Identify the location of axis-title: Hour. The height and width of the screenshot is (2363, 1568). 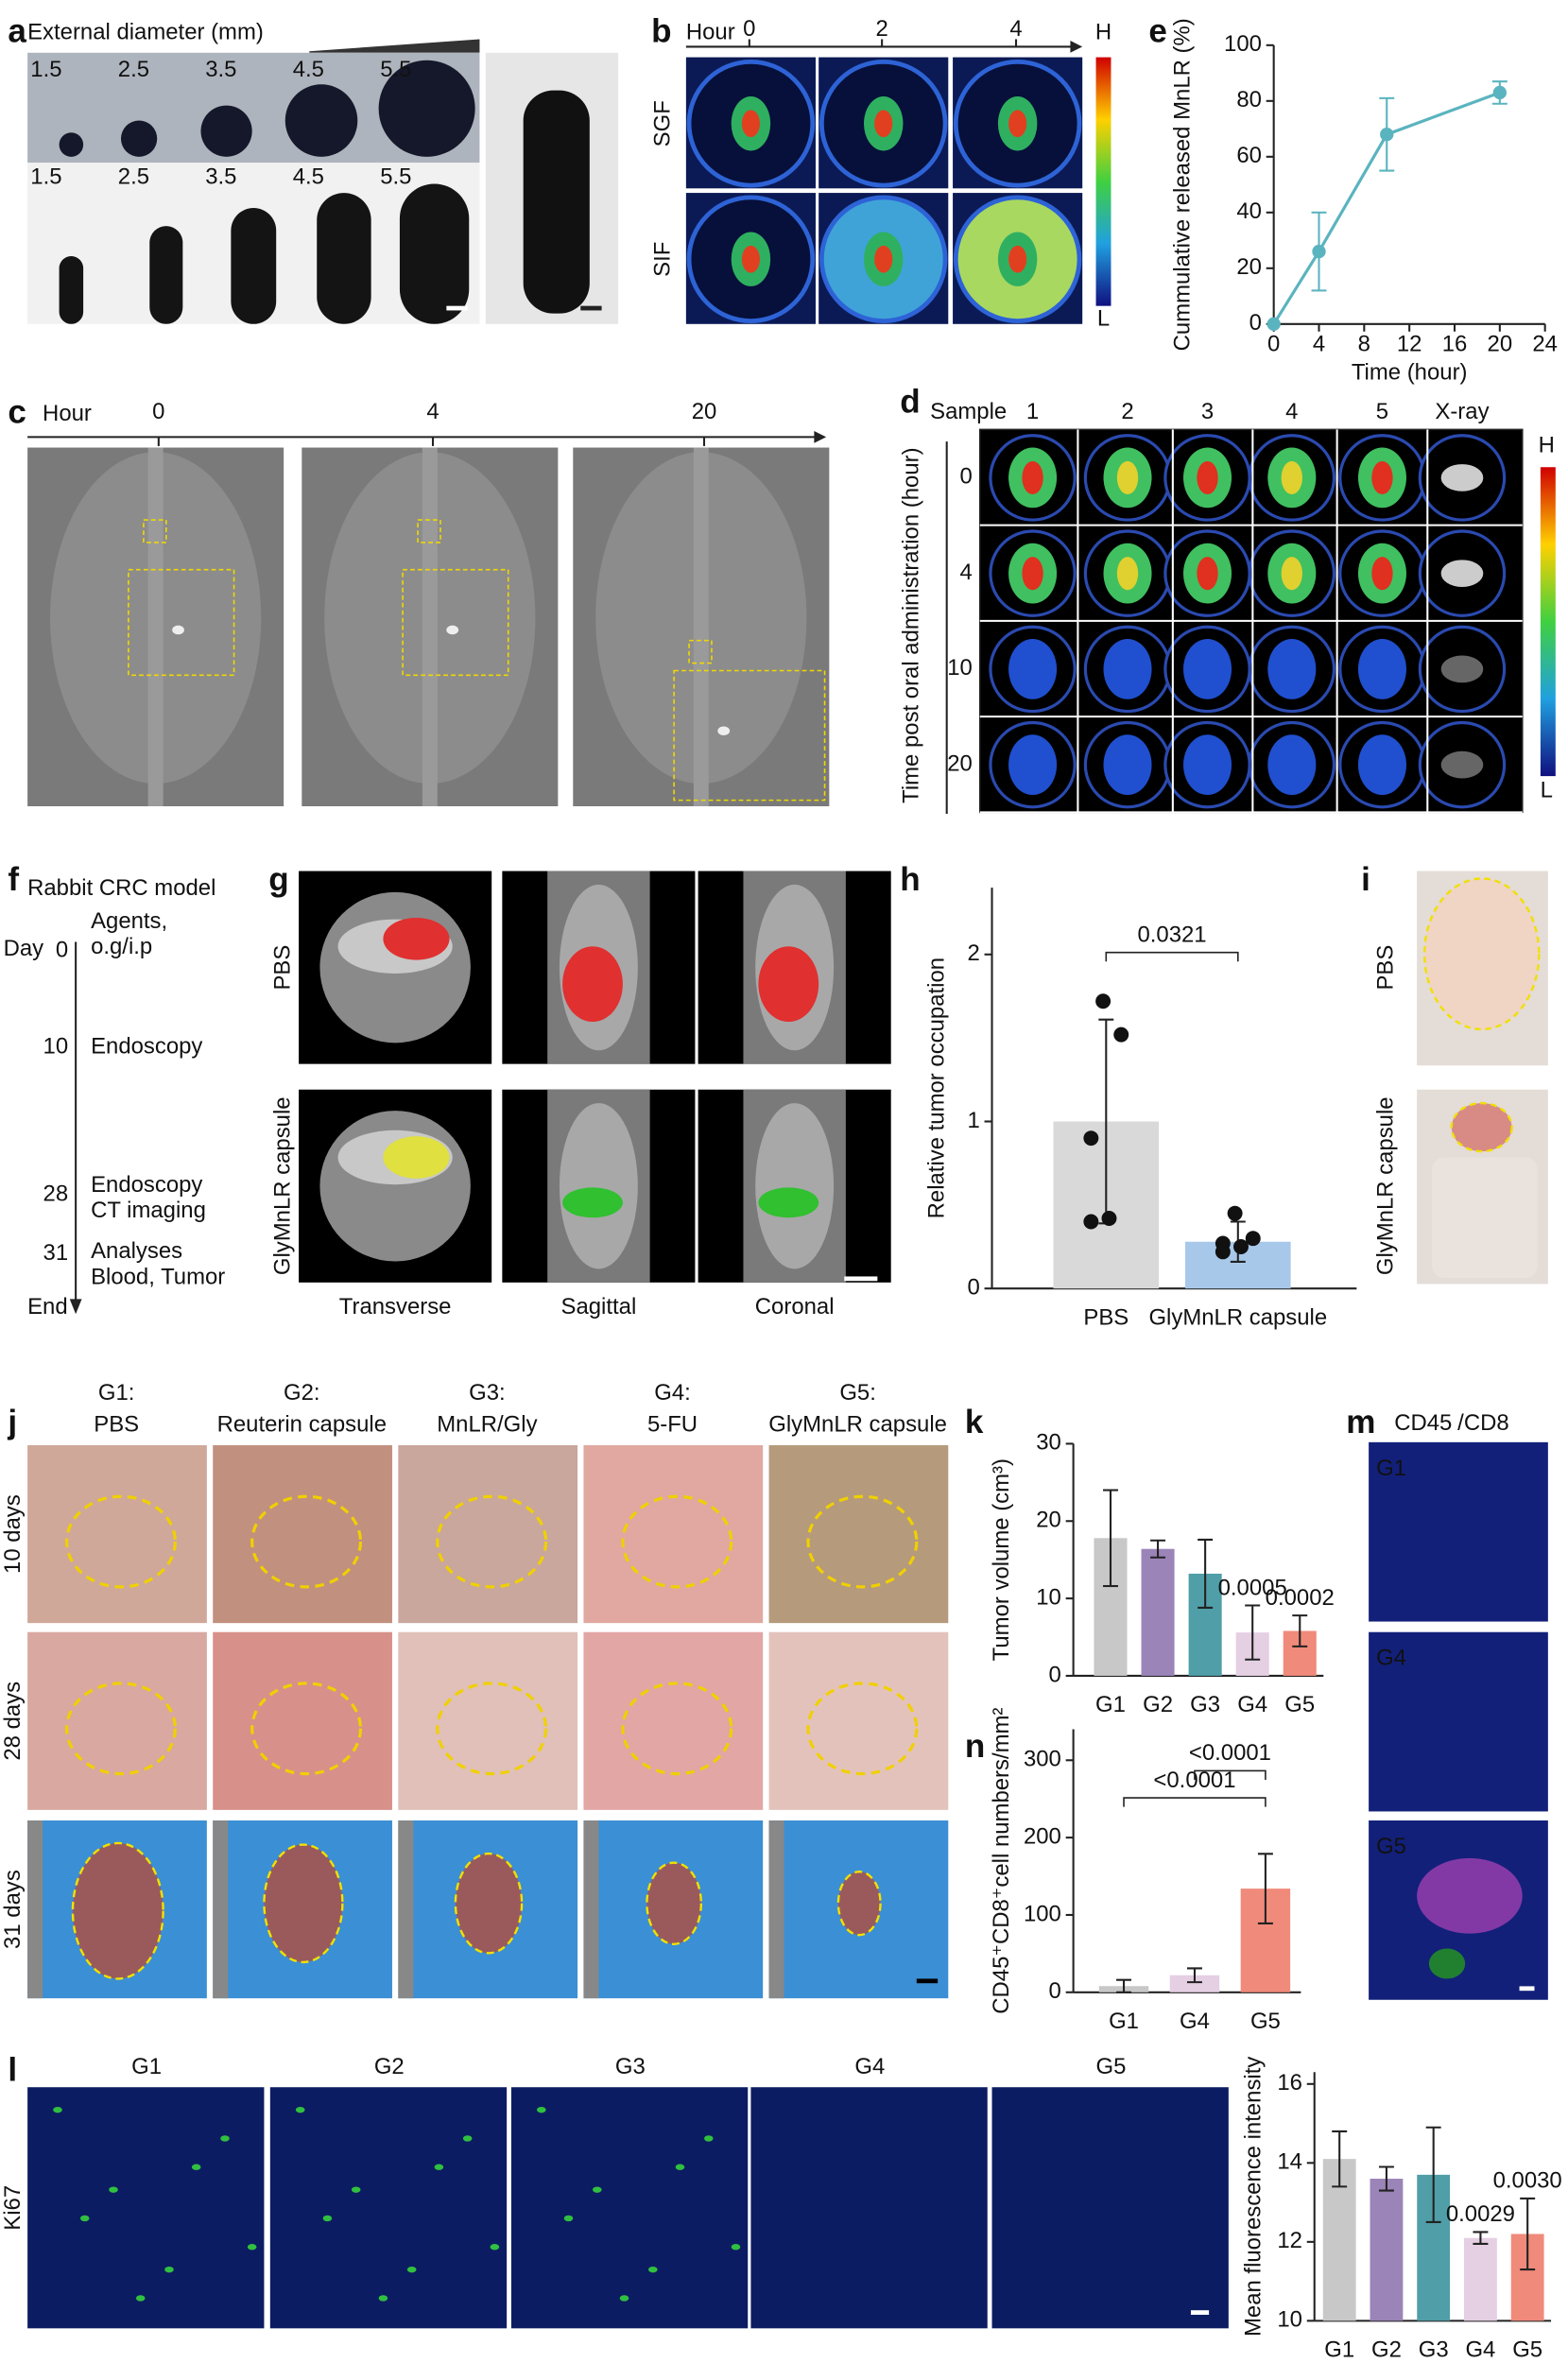
(67, 413).